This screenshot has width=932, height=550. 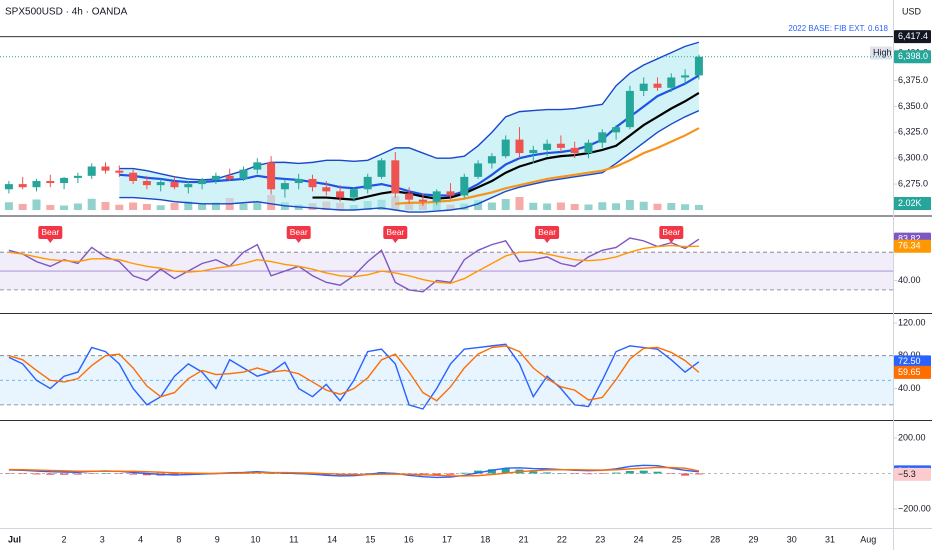 What do you see at coordinates (909, 361) in the screenshot?
I see `axis-badge-label: 72.50` at bounding box center [909, 361].